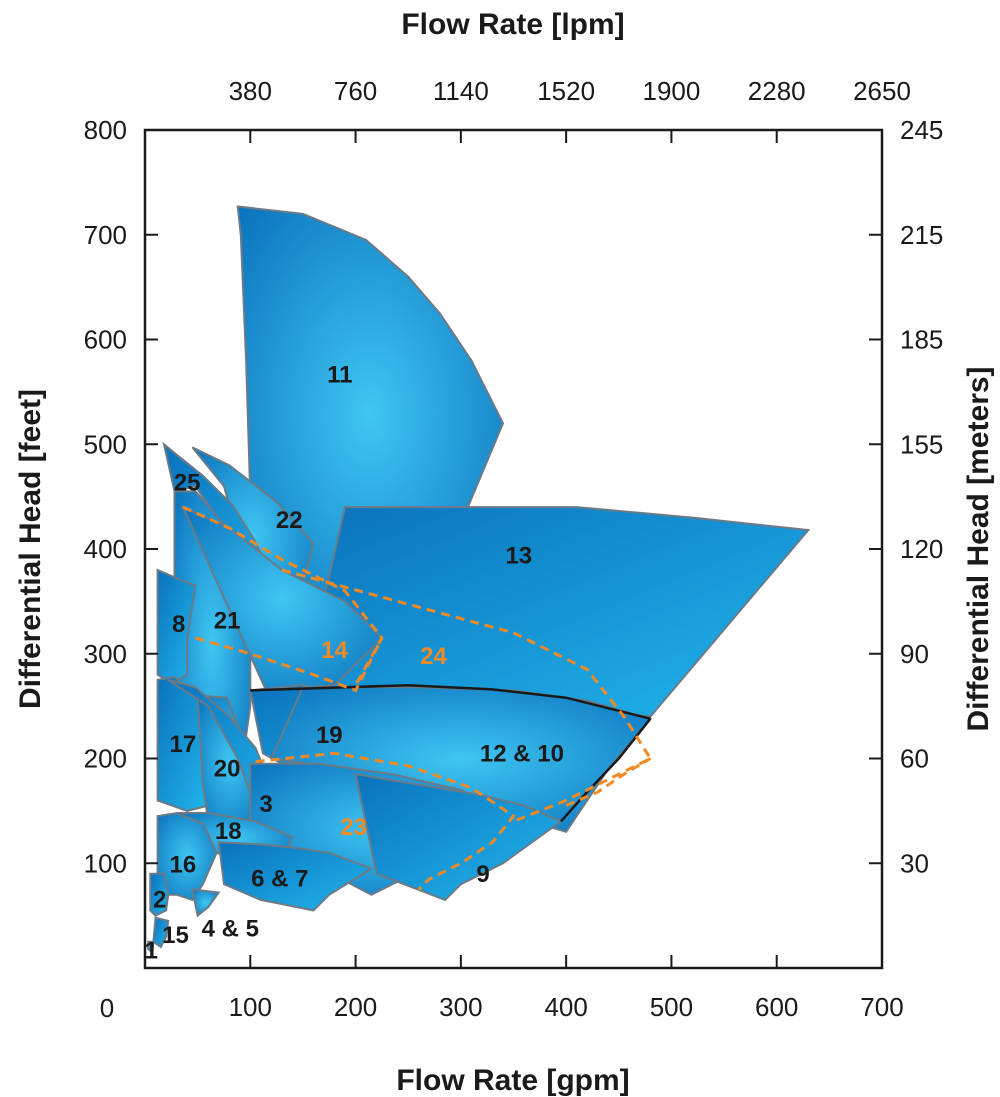  What do you see at coordinates (518, 556) in the screenshot?
I see `region-label-13: 13` at bounding box center [518, 556].